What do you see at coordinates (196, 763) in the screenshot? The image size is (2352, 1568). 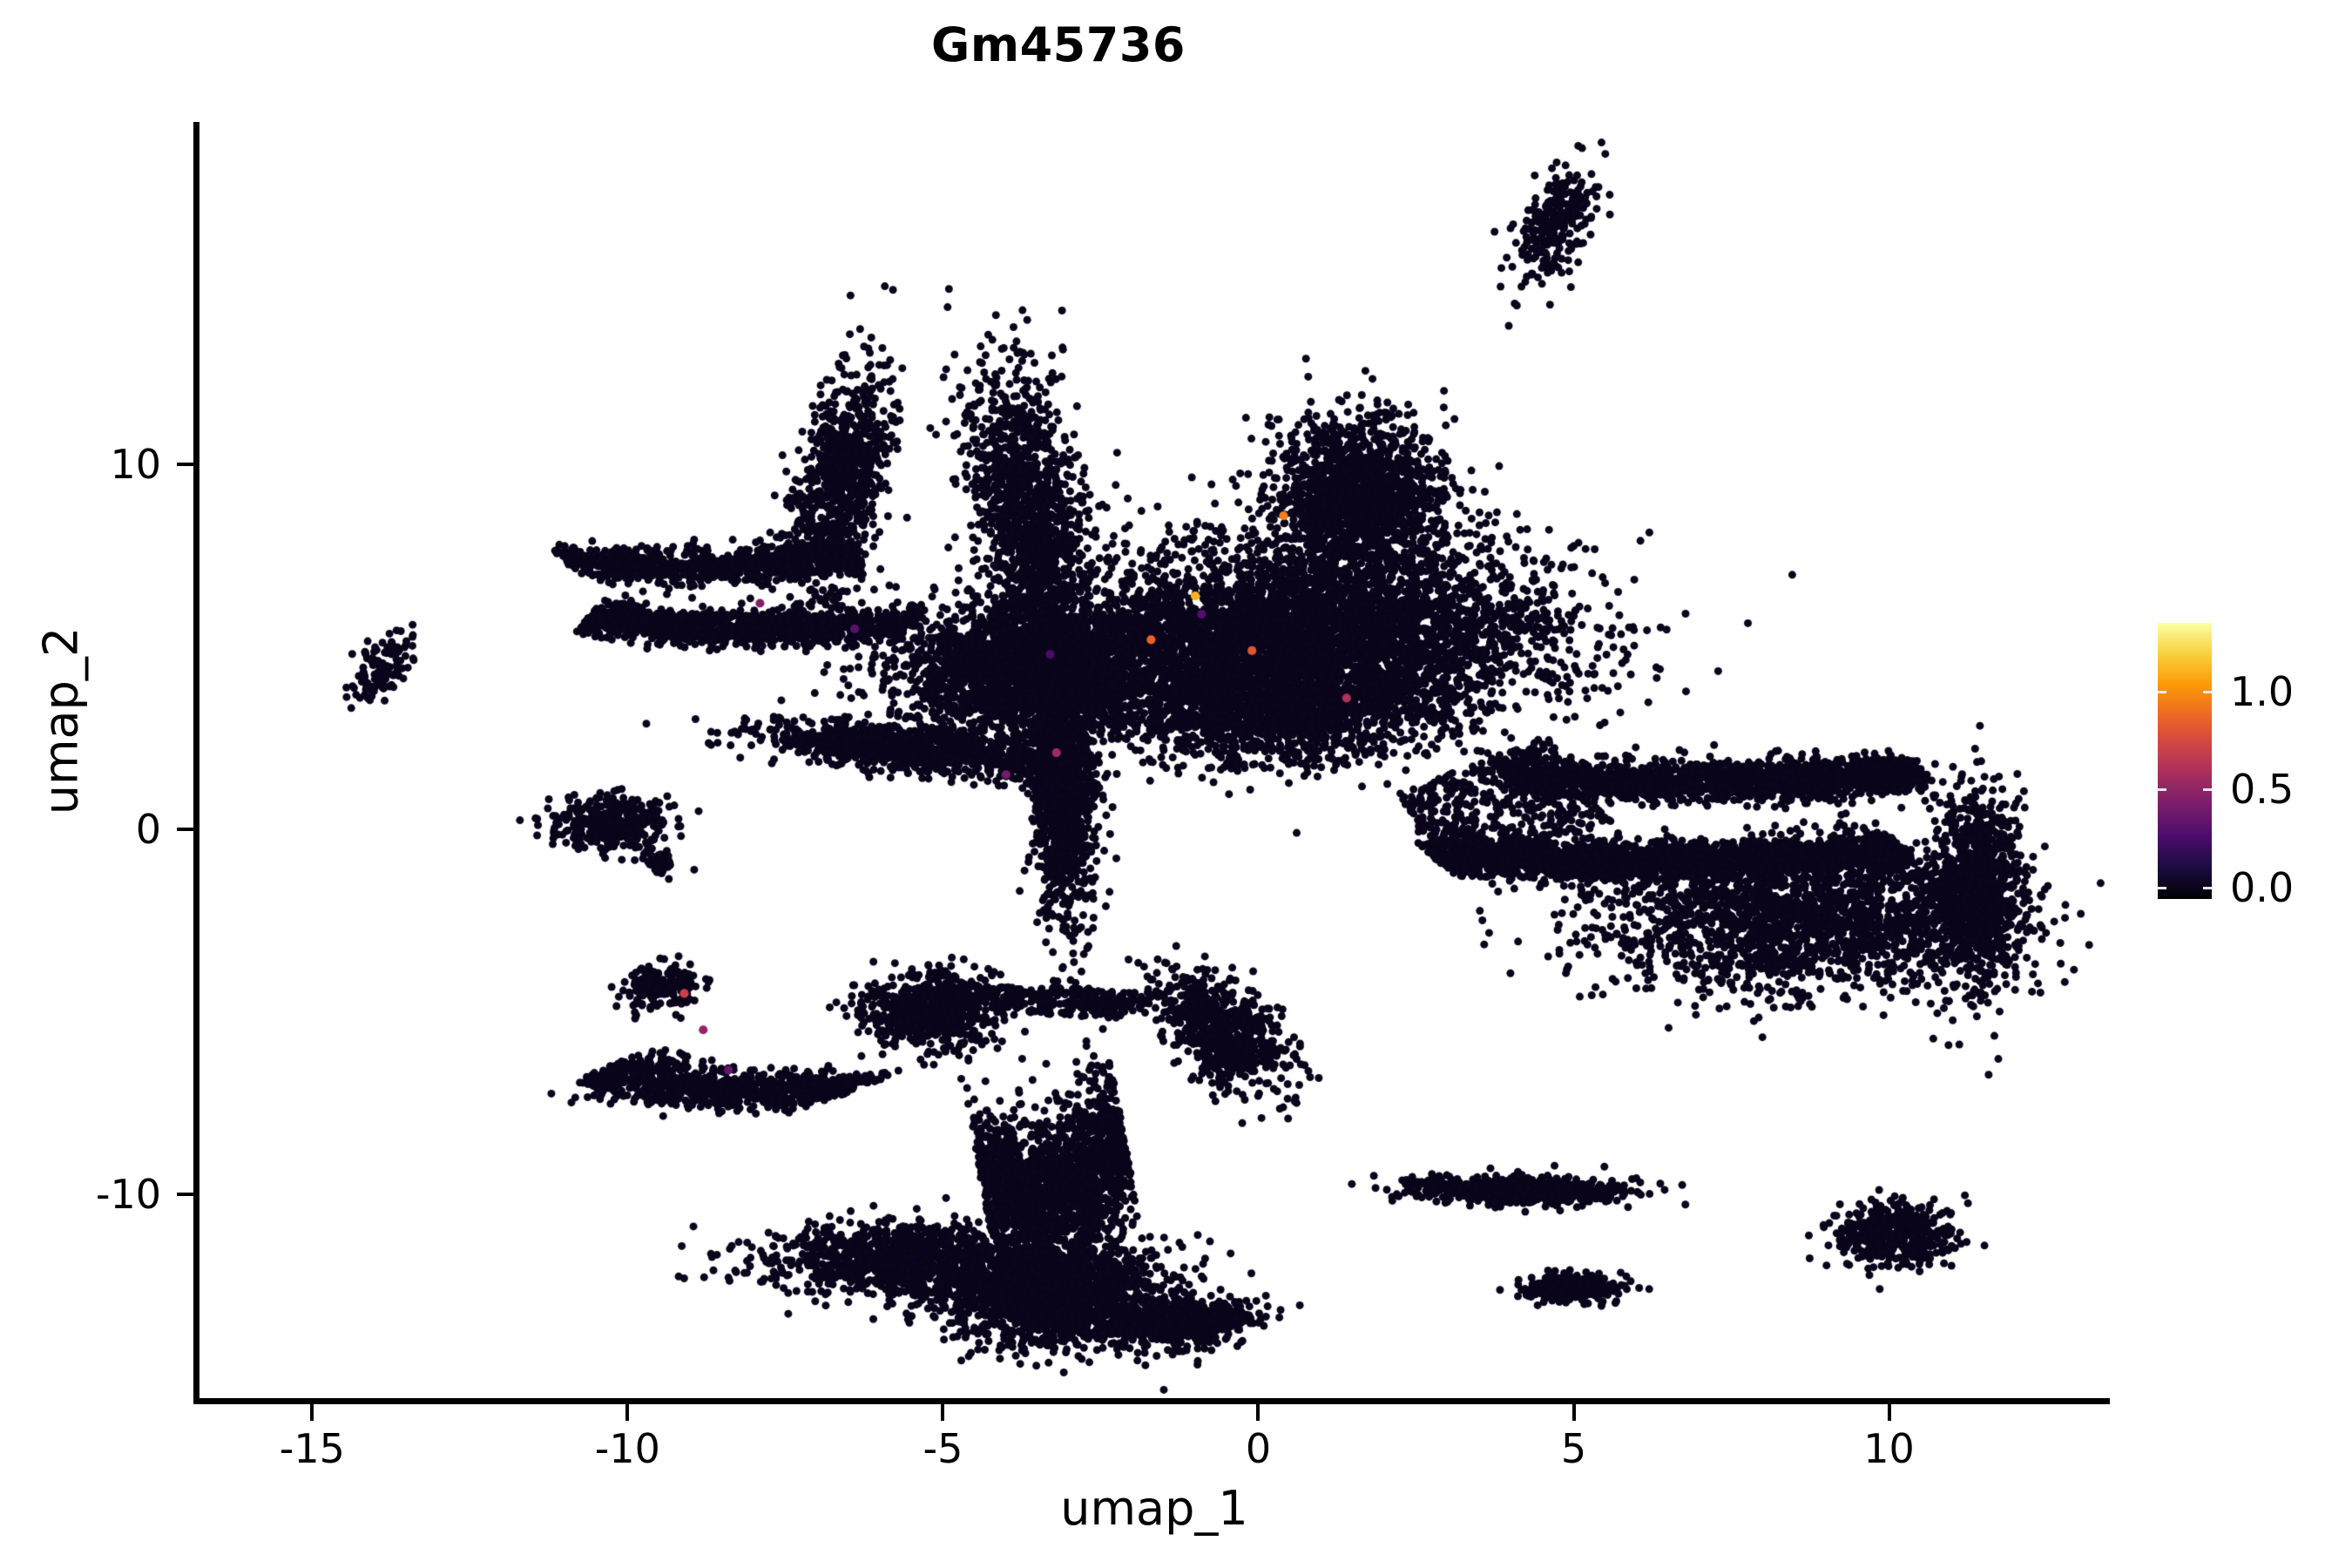 I see `y-axis-spine` at bounding box center [196, 763].